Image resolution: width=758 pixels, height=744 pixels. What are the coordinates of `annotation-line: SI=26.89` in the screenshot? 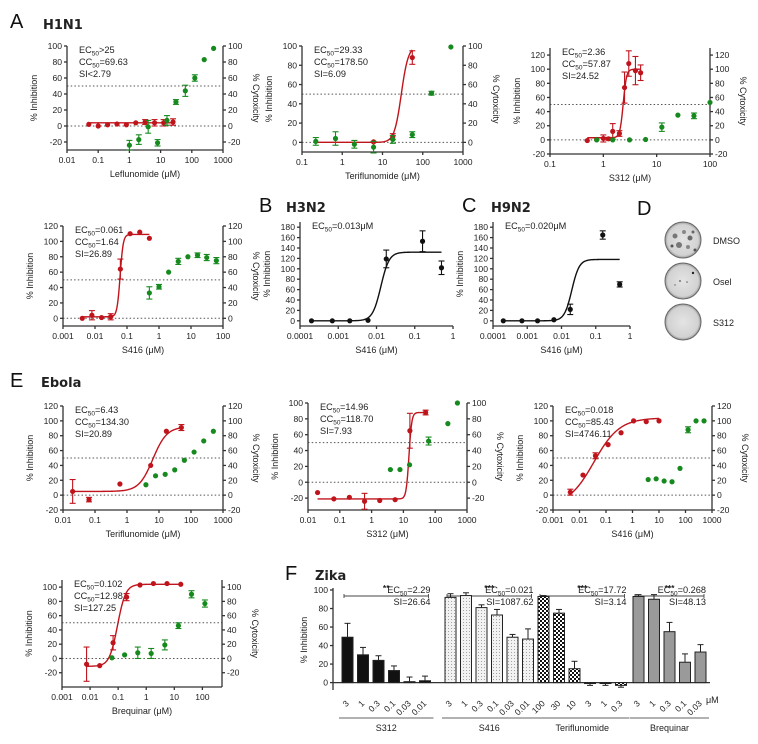 It's located at (93, 254).